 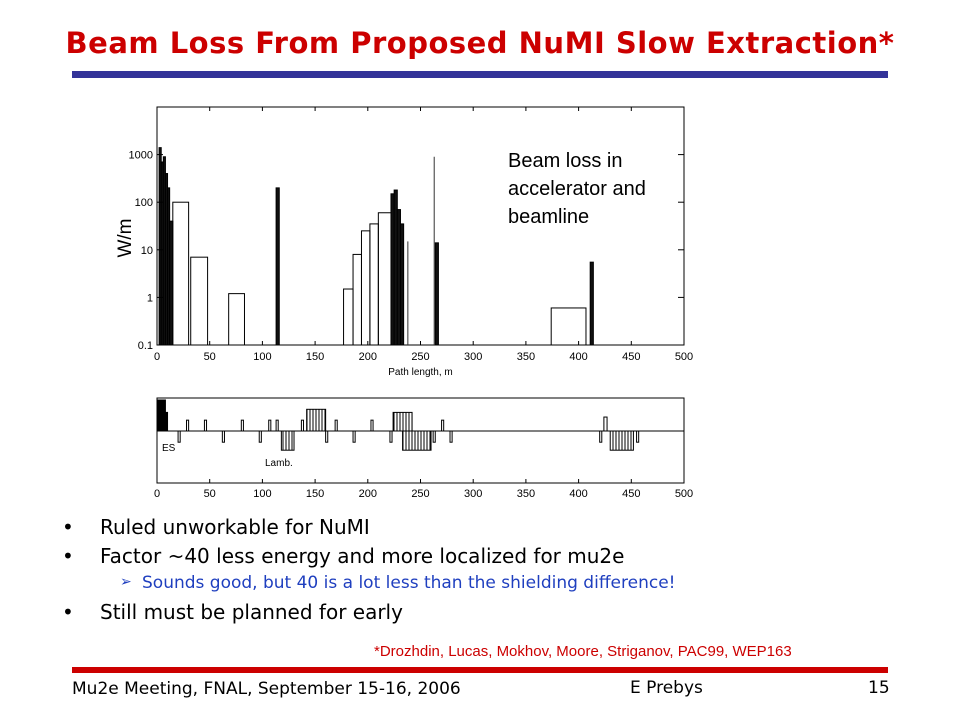 What do you see at coordinates (666, 688) in the screenshot?
I see `footer-author: E Prebys` at bounding box center [666, 688].